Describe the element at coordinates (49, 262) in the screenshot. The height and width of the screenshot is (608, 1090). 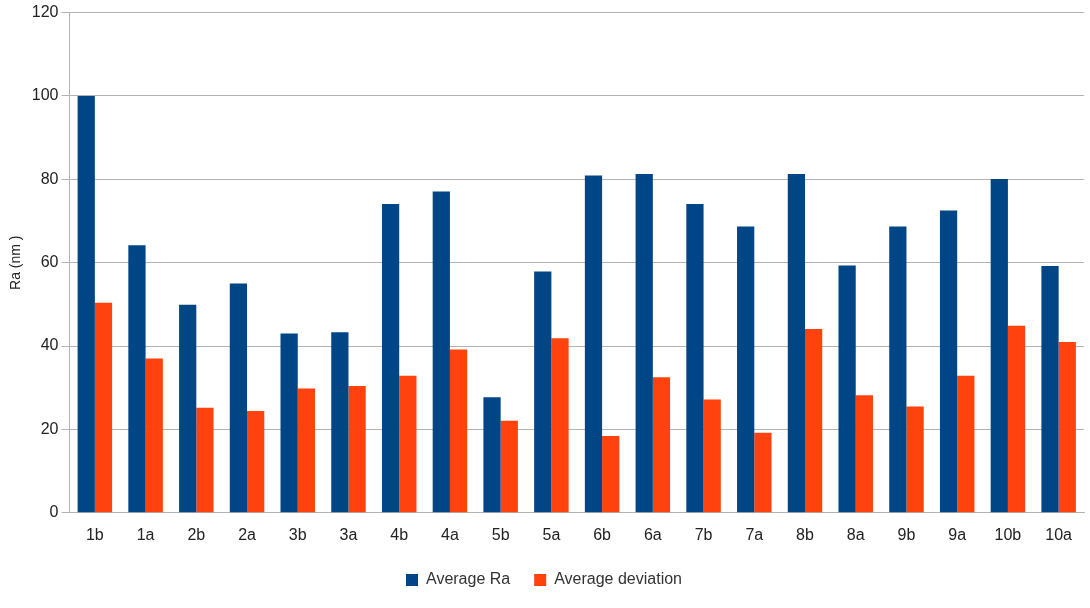
I see `y-tick-label: 60` at that location.